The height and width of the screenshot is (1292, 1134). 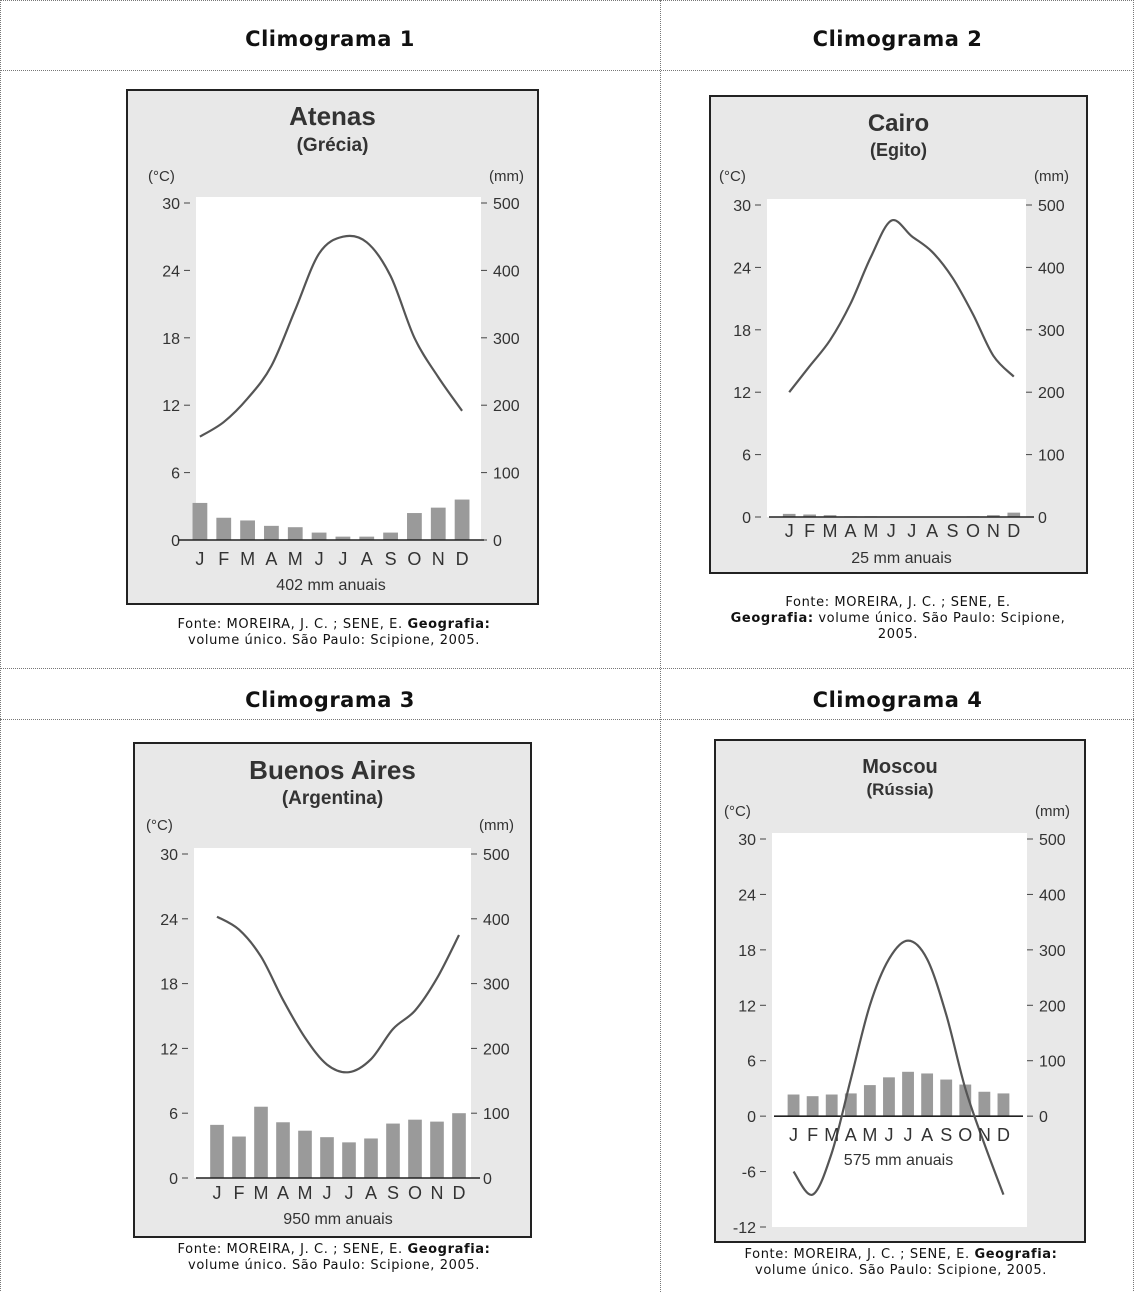 What do you see at coordinates (1016, 1254) in the screenshot?
I see `source-bold: Geografia:` at bounding box center [1016, 1254].